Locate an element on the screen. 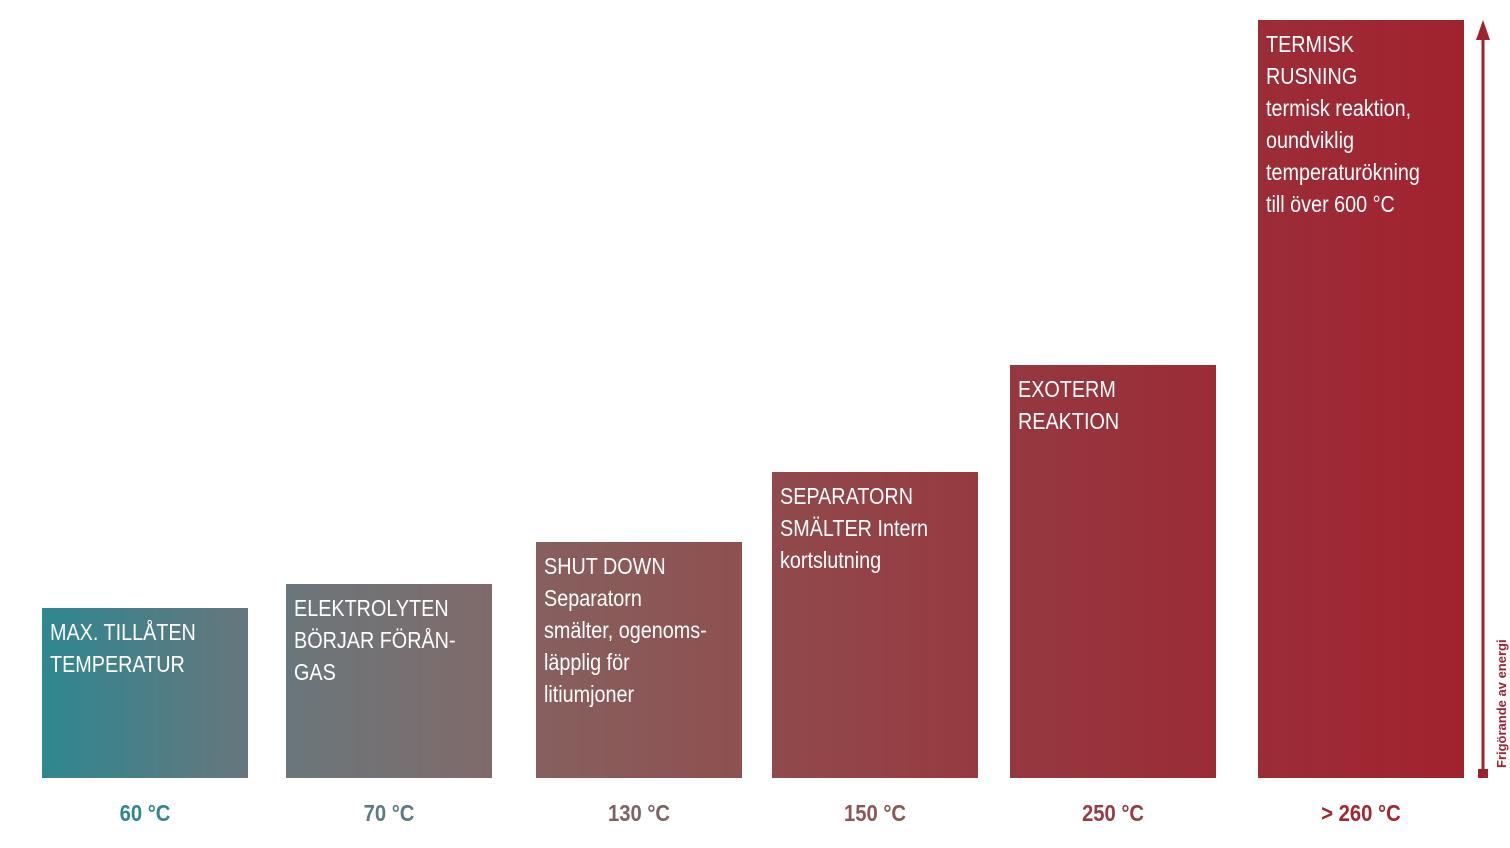  step-temperature: > 260 °C is located at coordinates (1361, 813).